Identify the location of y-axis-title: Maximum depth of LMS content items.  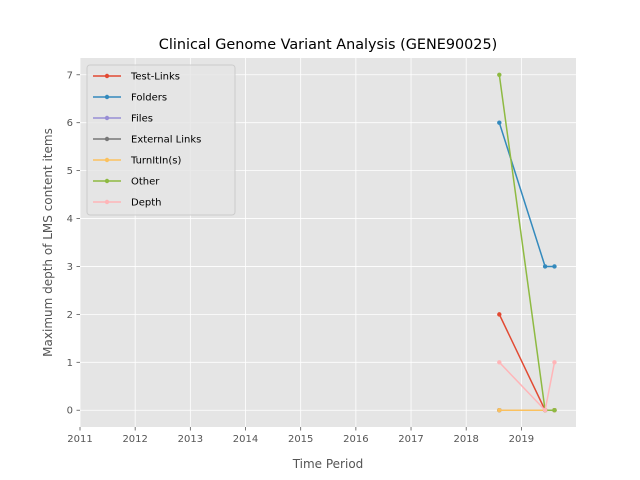
(48, 242).